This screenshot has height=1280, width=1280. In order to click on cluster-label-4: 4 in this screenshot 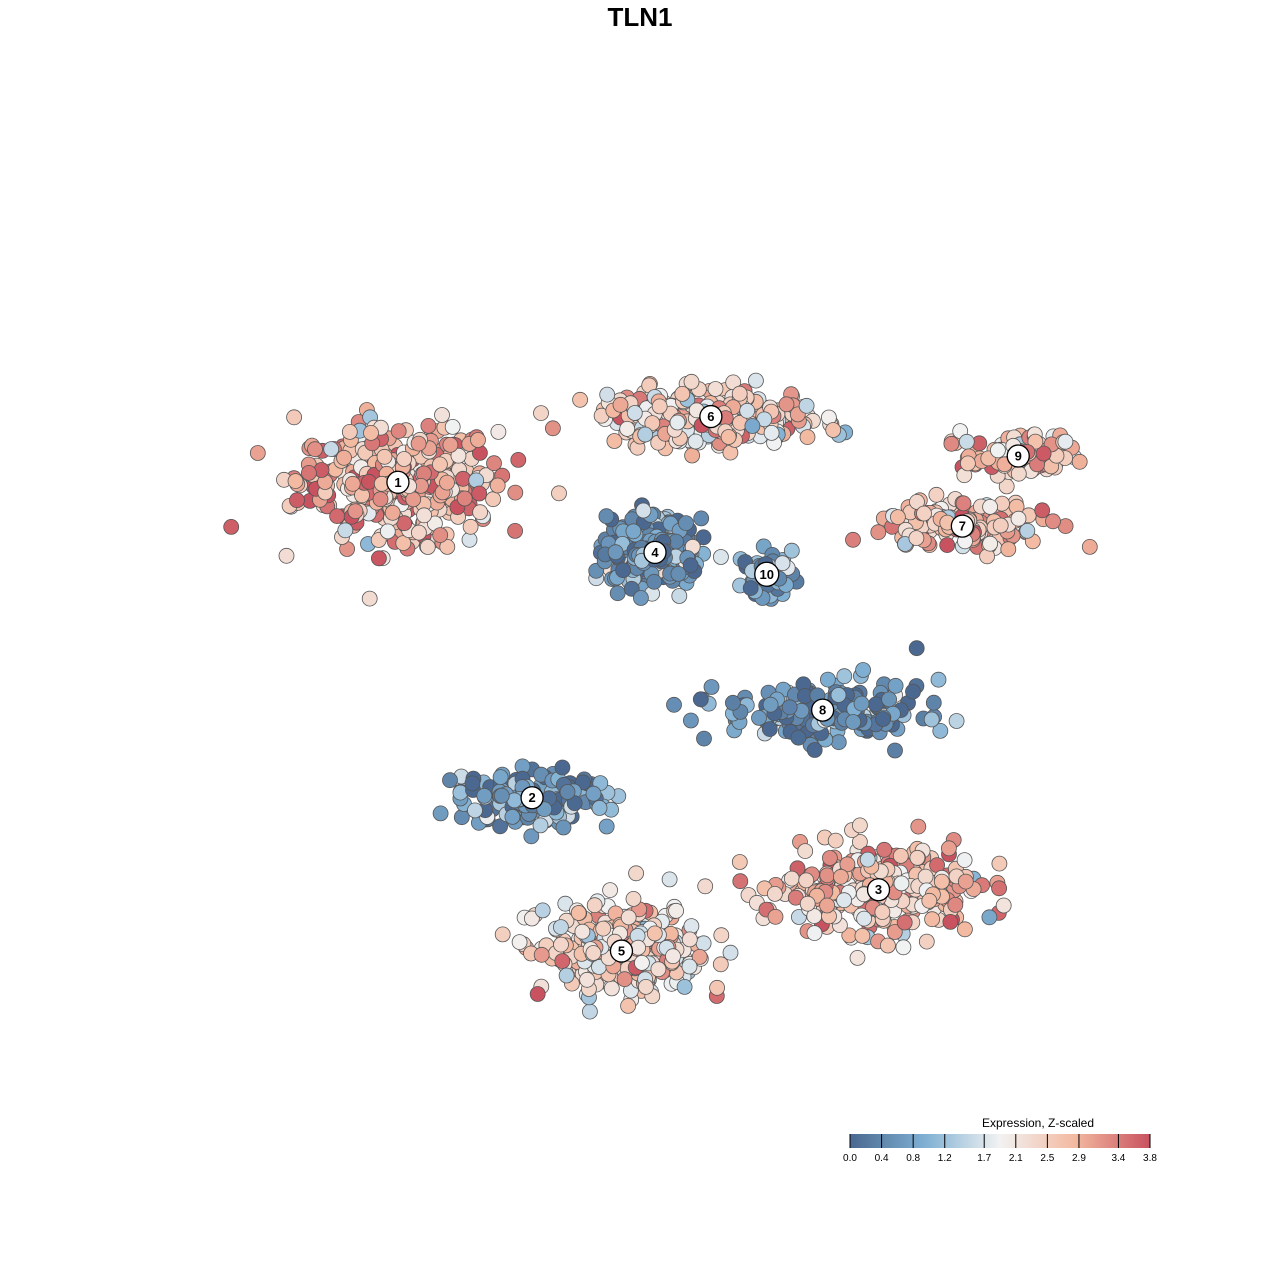, I will do `click(655, 552)`.